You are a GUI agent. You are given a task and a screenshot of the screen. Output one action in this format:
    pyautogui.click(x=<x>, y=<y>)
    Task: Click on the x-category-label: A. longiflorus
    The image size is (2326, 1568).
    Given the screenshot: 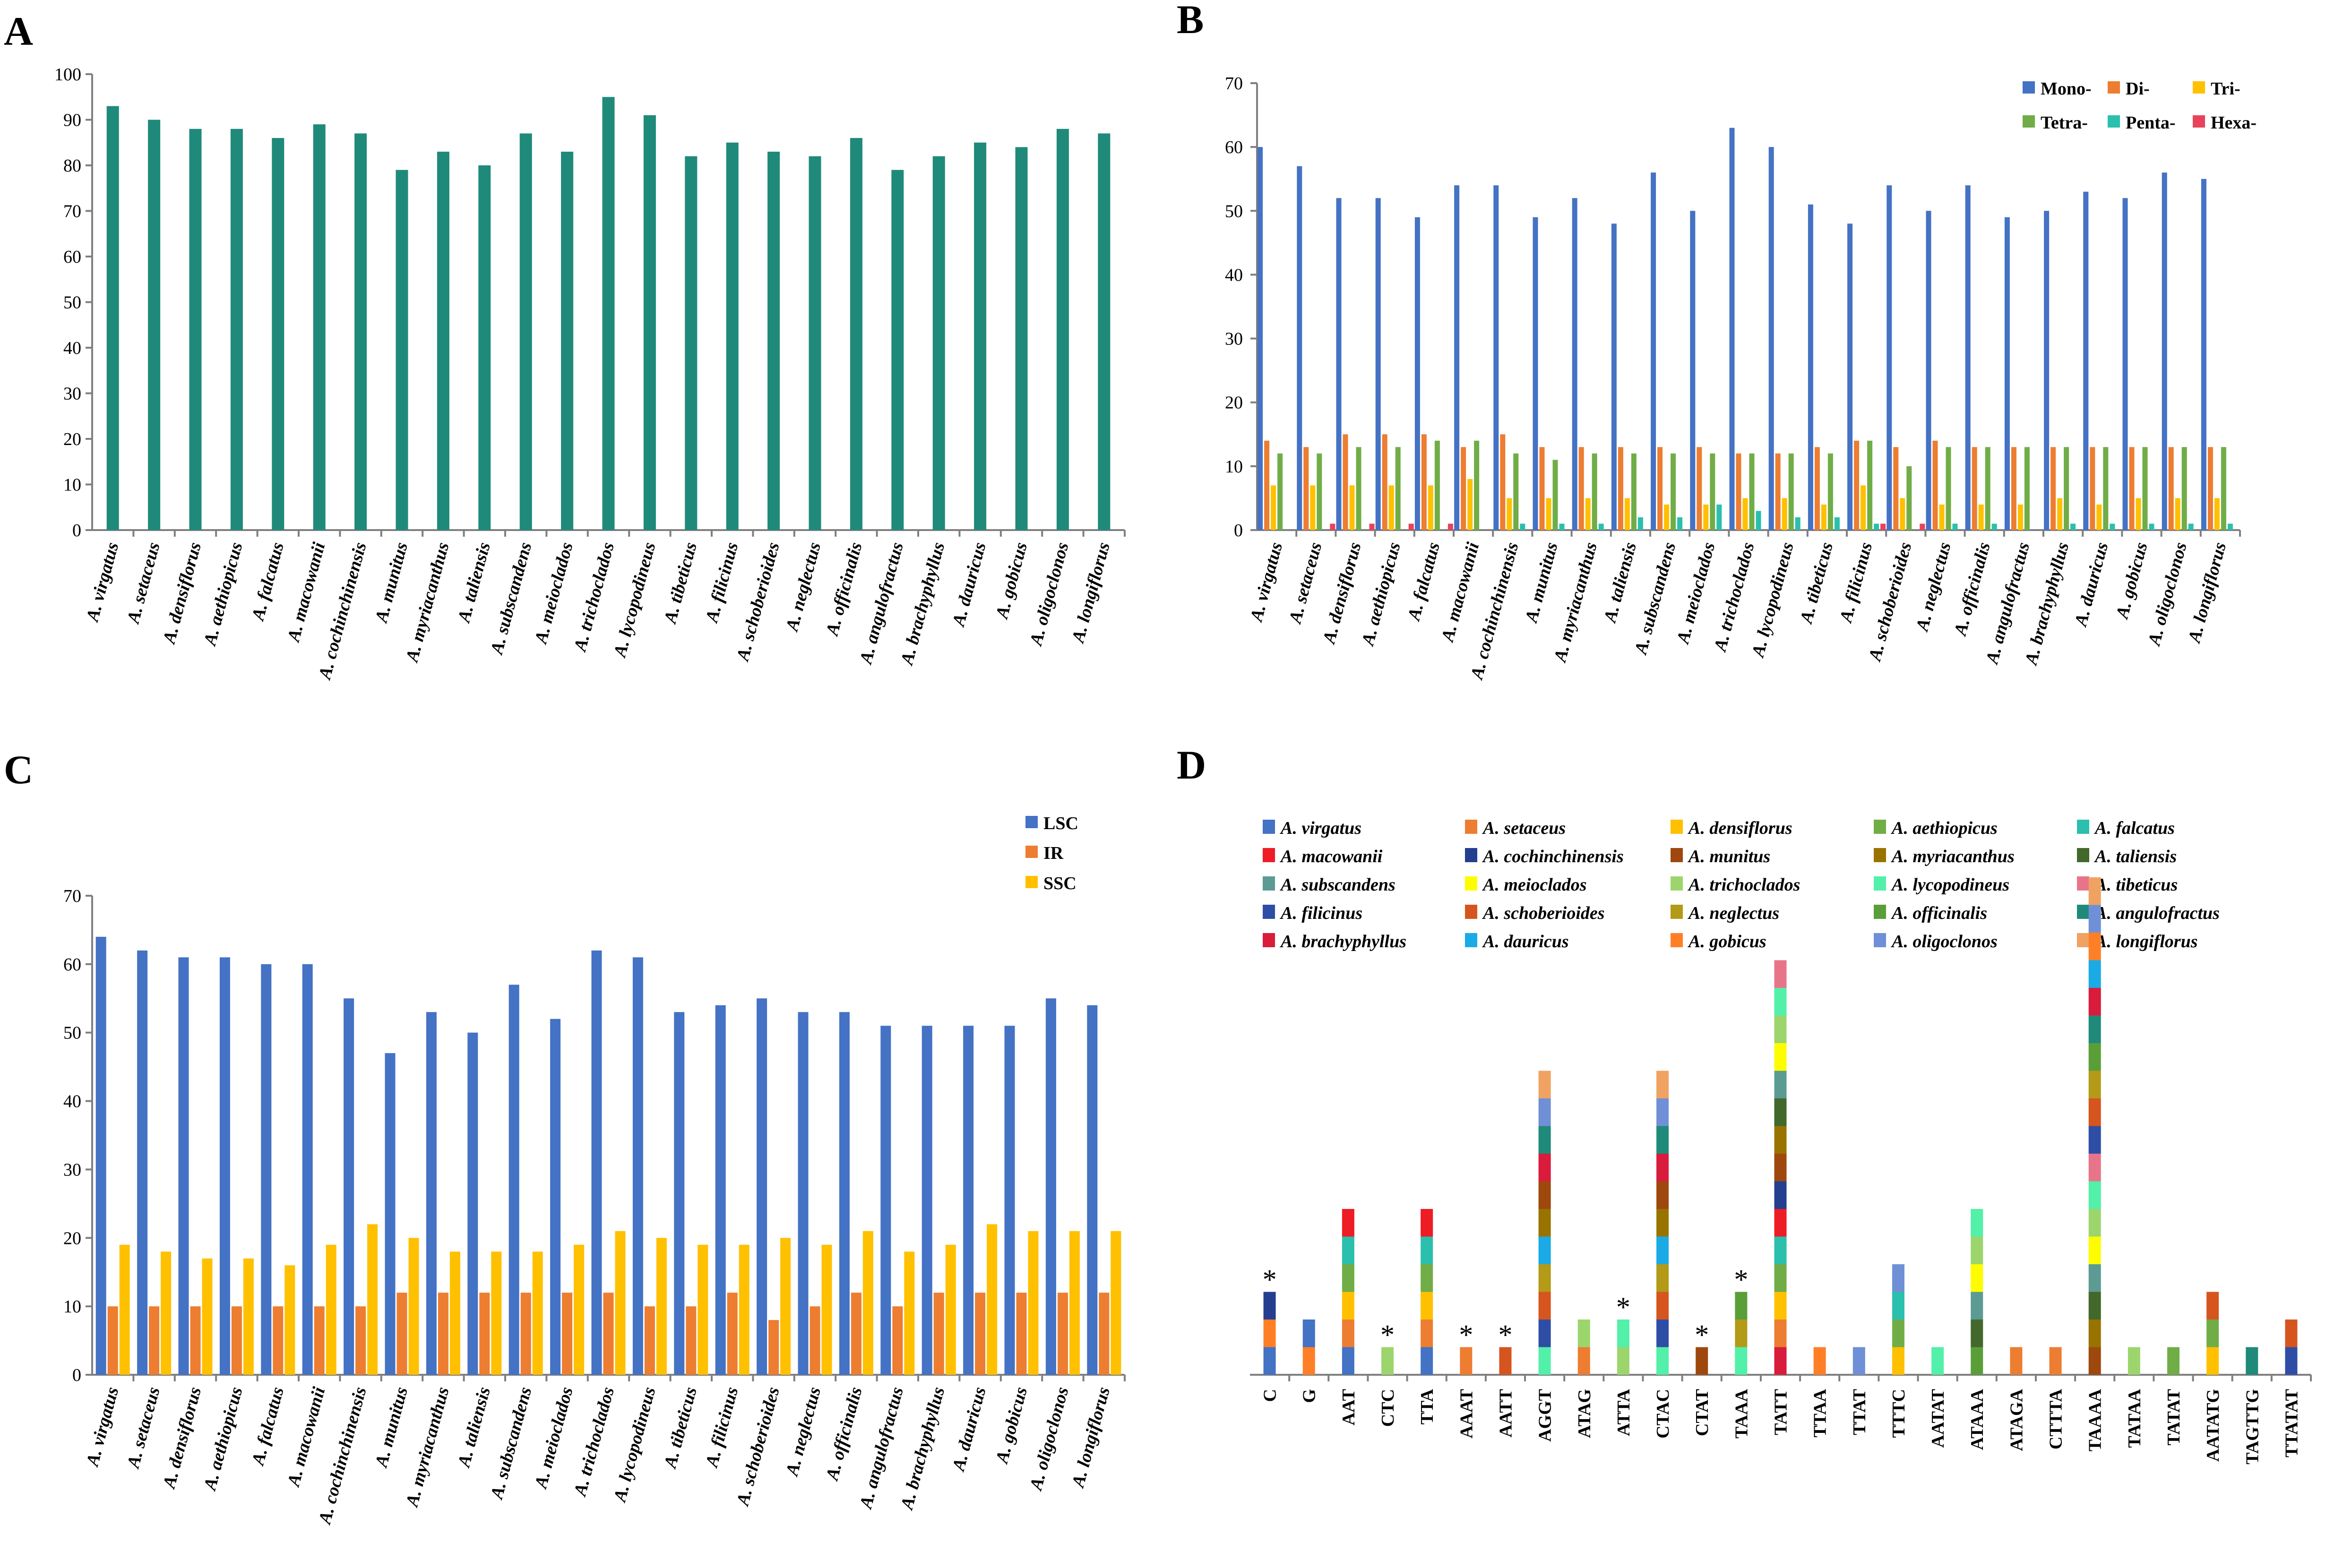 What is the action you would take?
    pyautogui.click(x=1091, y=592)
    